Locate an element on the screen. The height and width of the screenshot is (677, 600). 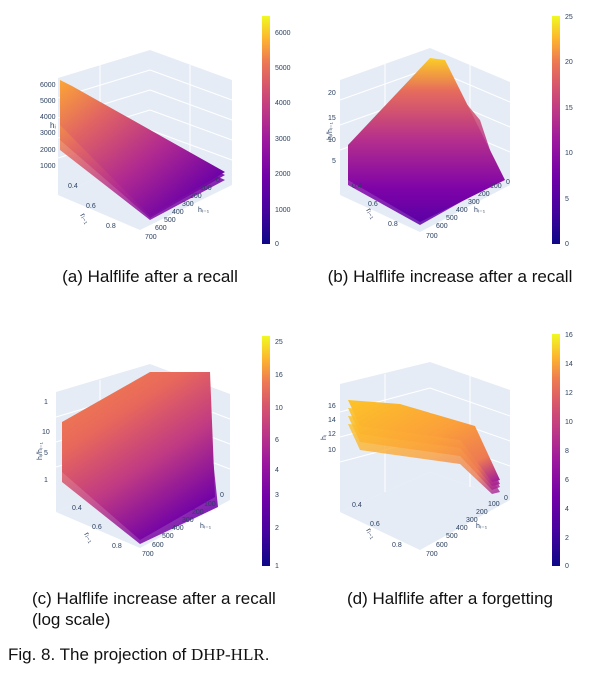
floor is located at coordinates (425, 511).